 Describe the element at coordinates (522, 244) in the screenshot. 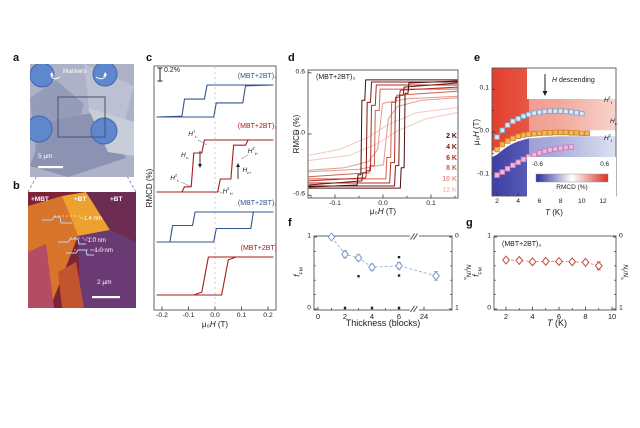

I see `g-title: (MBT+2BT)₃` at that location.